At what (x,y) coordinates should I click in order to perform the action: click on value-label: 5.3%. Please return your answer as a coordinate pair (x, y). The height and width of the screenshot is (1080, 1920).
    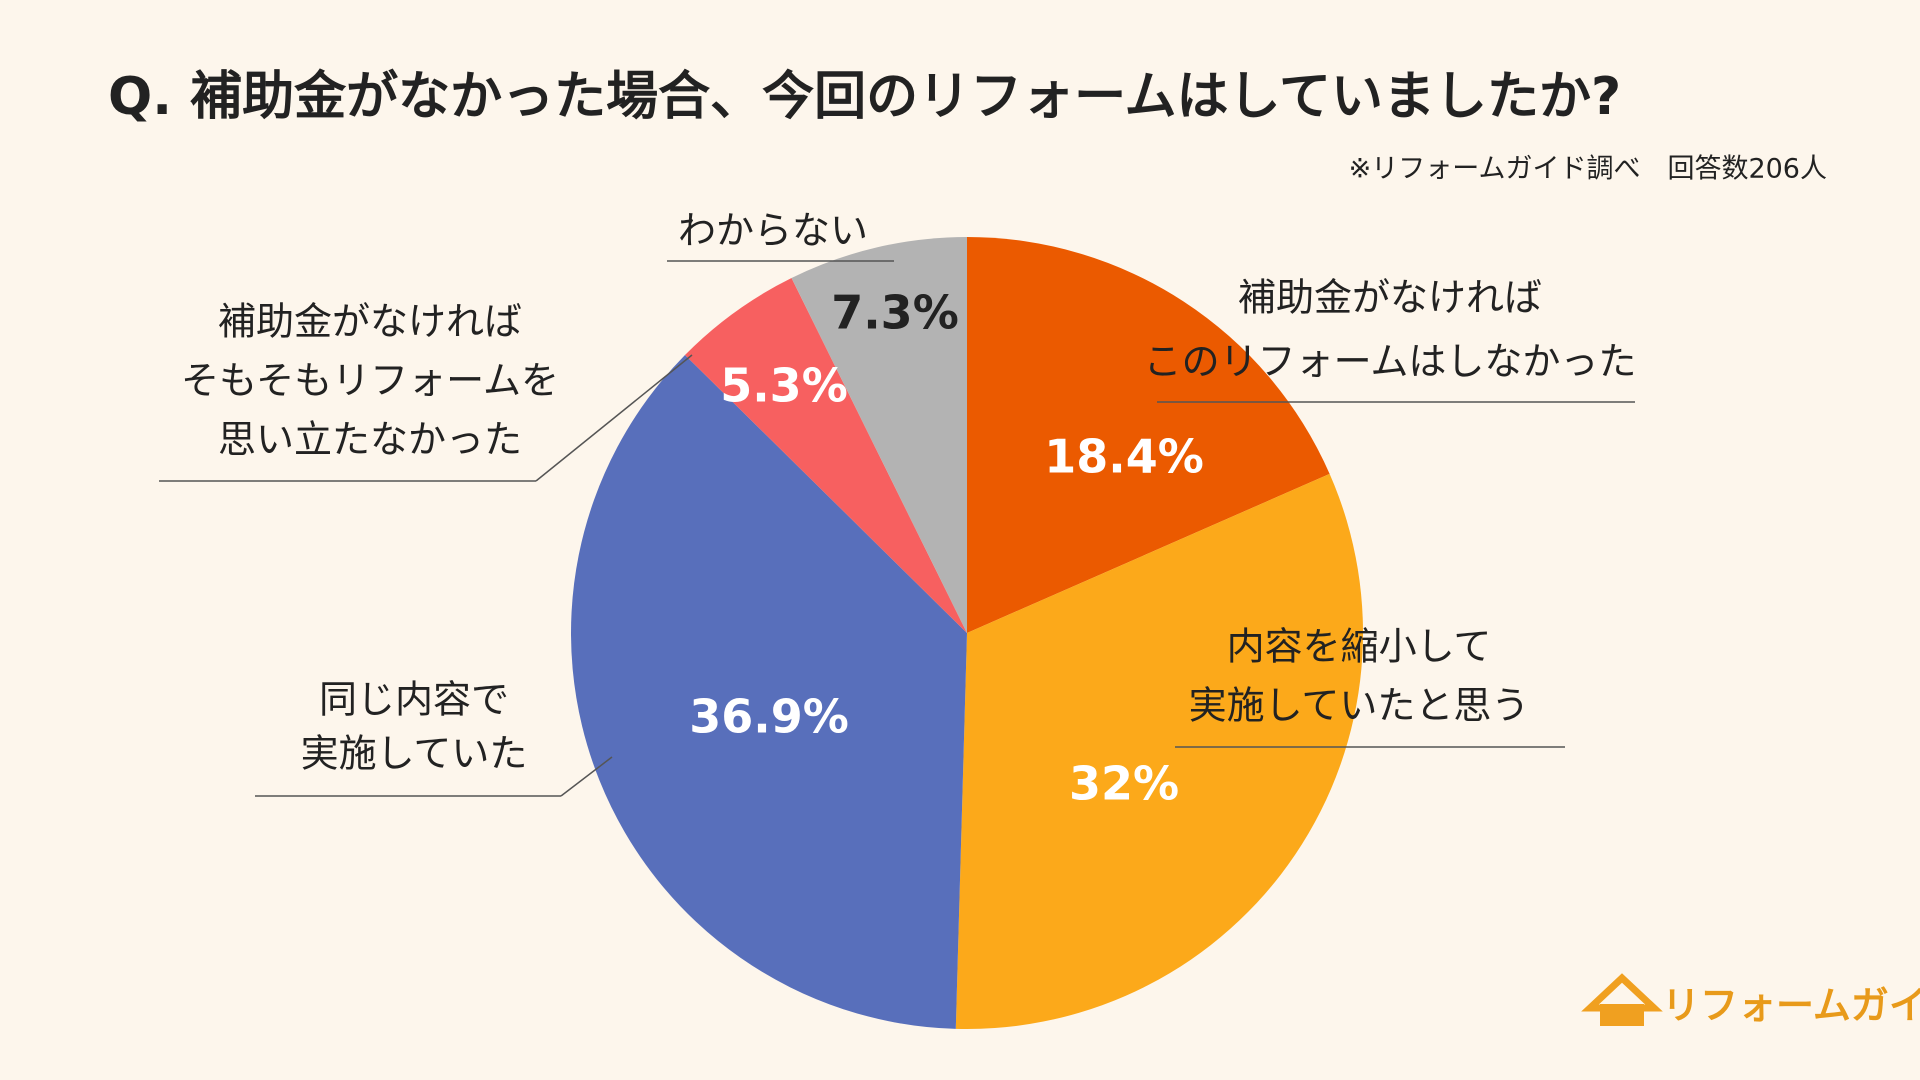
    Looking at the image, I should click on (784, 386).